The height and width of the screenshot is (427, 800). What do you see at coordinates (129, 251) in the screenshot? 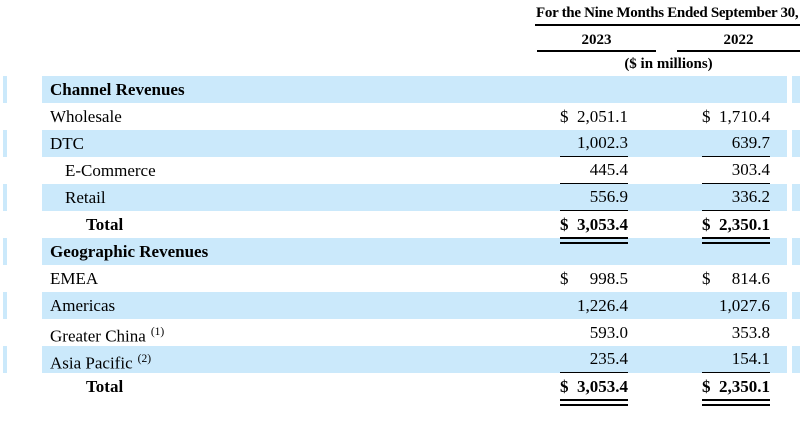
I see `row-label: Geographic Revenues` at bounding box center [129, 251].